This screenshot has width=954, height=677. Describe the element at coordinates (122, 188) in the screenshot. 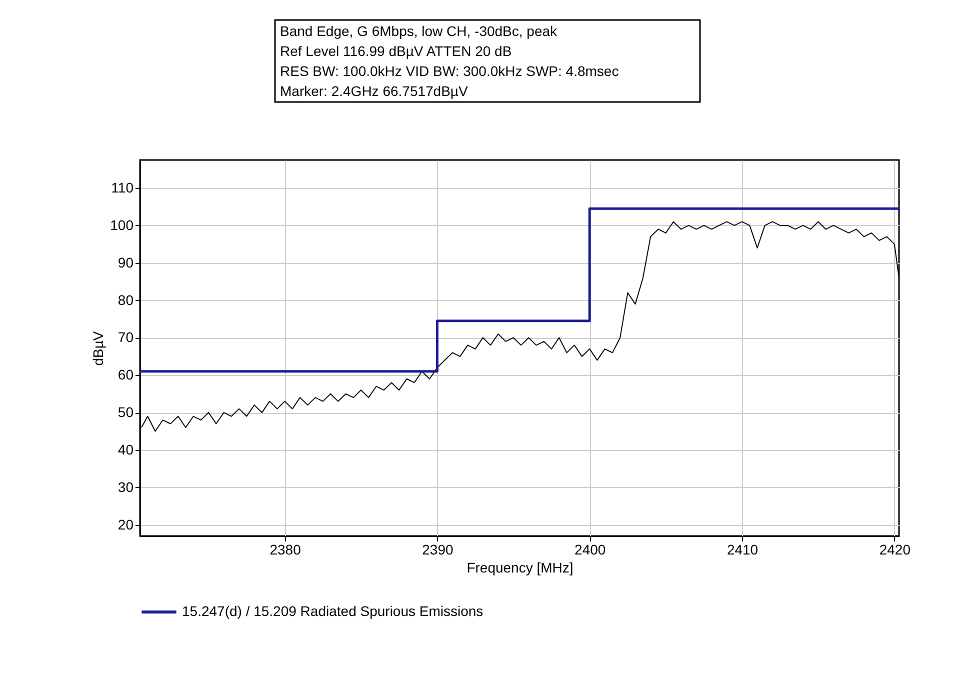

I see `y-tick-label: 110` at that location.